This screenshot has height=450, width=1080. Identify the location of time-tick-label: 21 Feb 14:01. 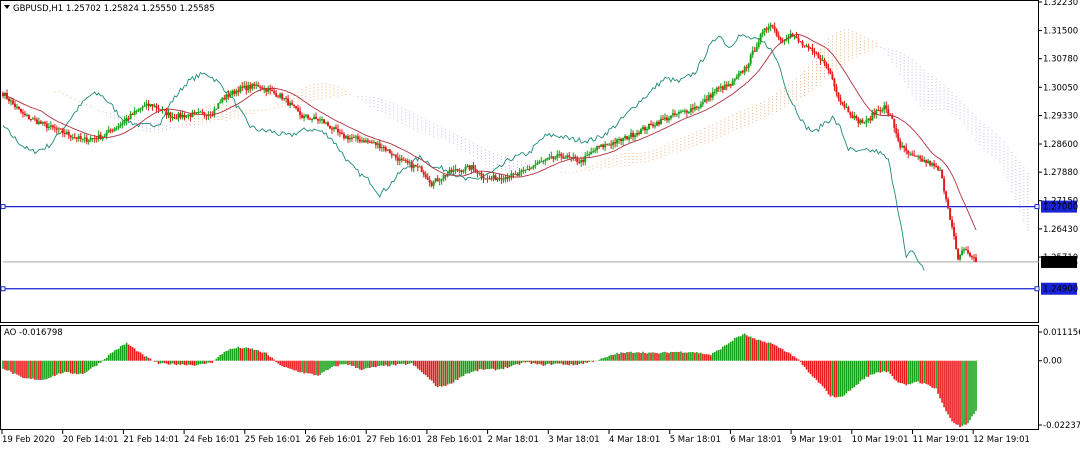
(151, 440).